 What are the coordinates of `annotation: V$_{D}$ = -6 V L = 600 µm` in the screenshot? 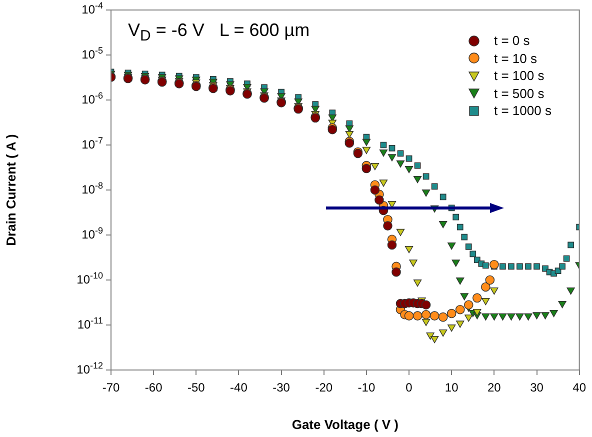 It's located at (219, 32).